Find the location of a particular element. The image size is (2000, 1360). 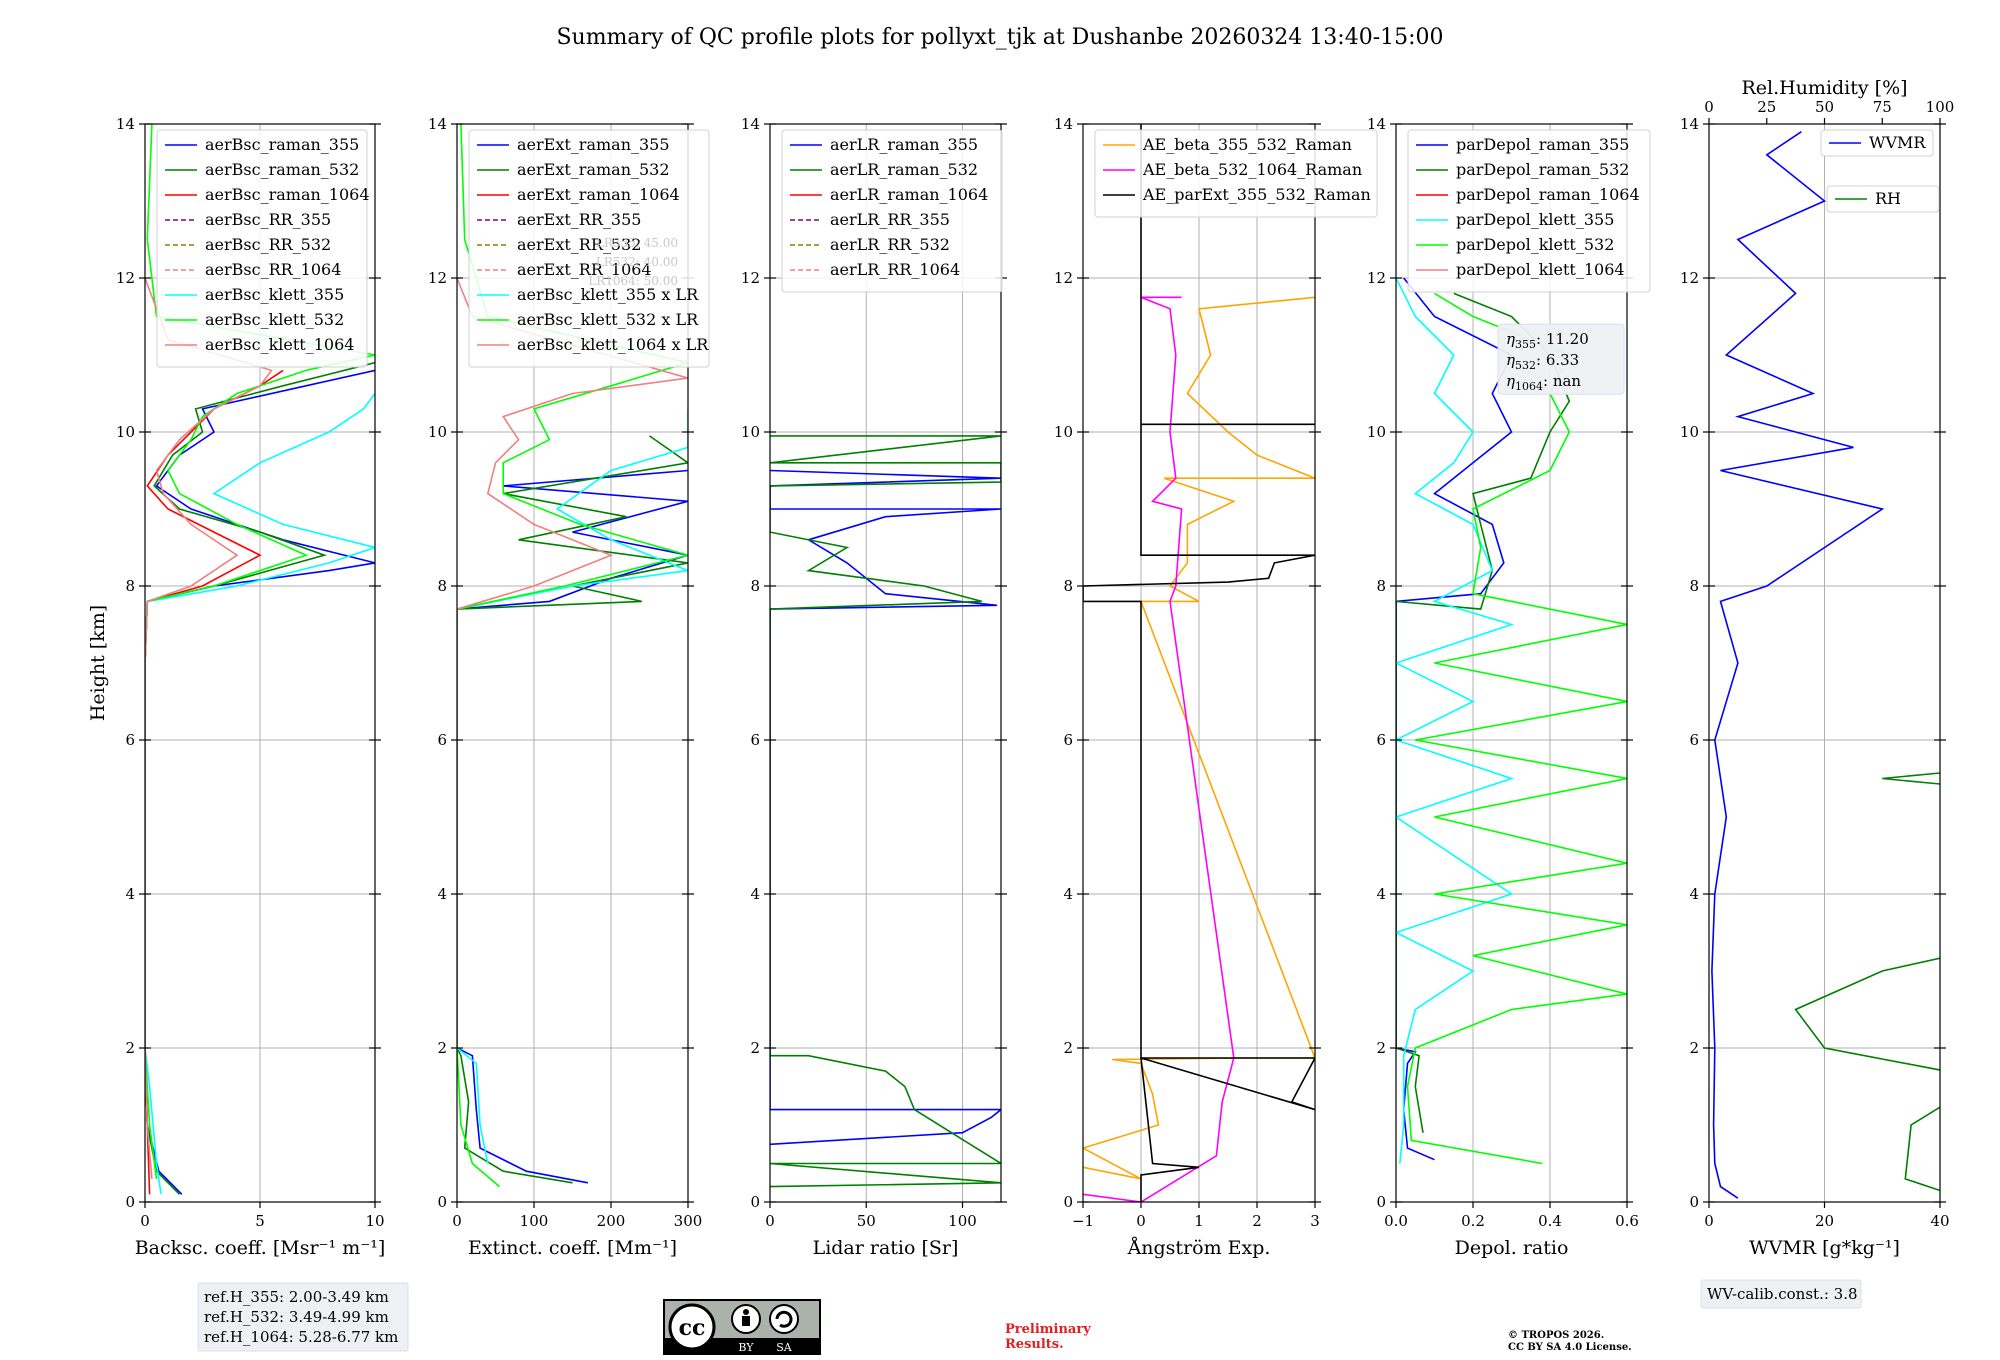

xtick-label: −1 is located at coordinates (1083, 1221).